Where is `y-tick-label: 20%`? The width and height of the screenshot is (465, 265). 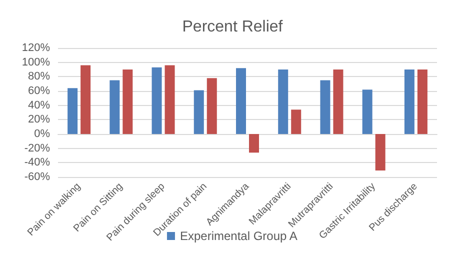 y-tick-label: 20% is located at coordinates (39, 120).